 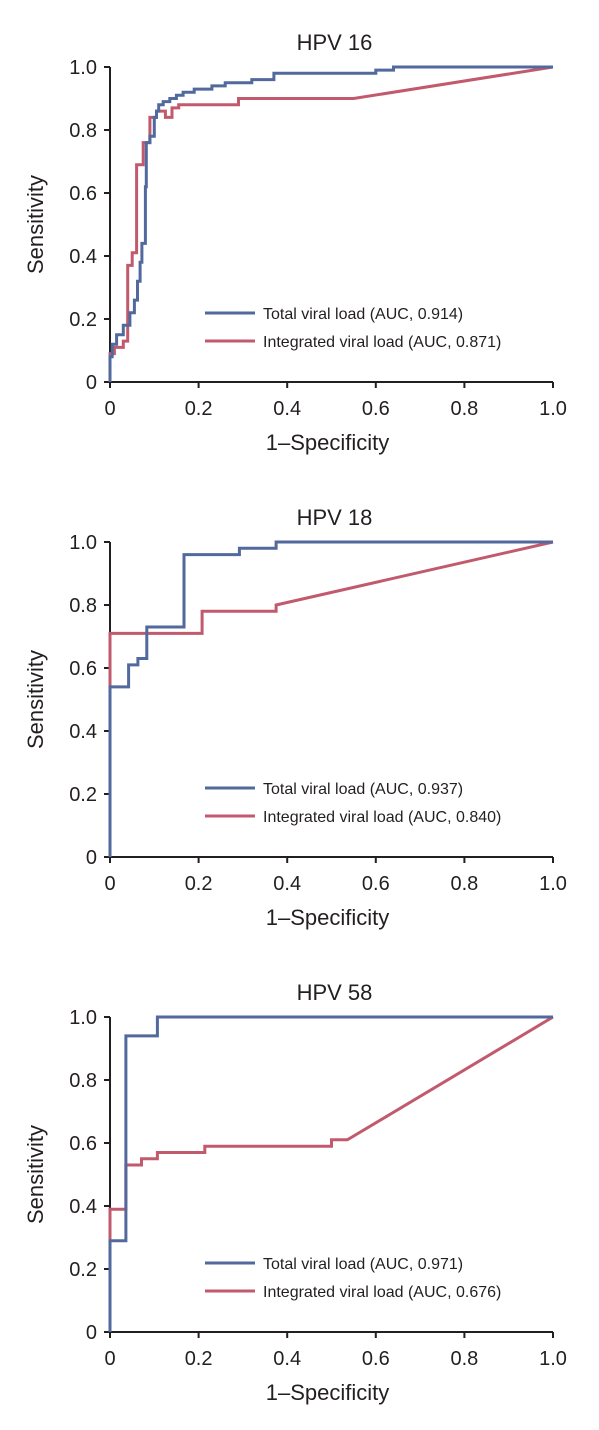 I want to click on legend-label: Integrated viral load (AUC, 0.871), so click(x=382, y=342).